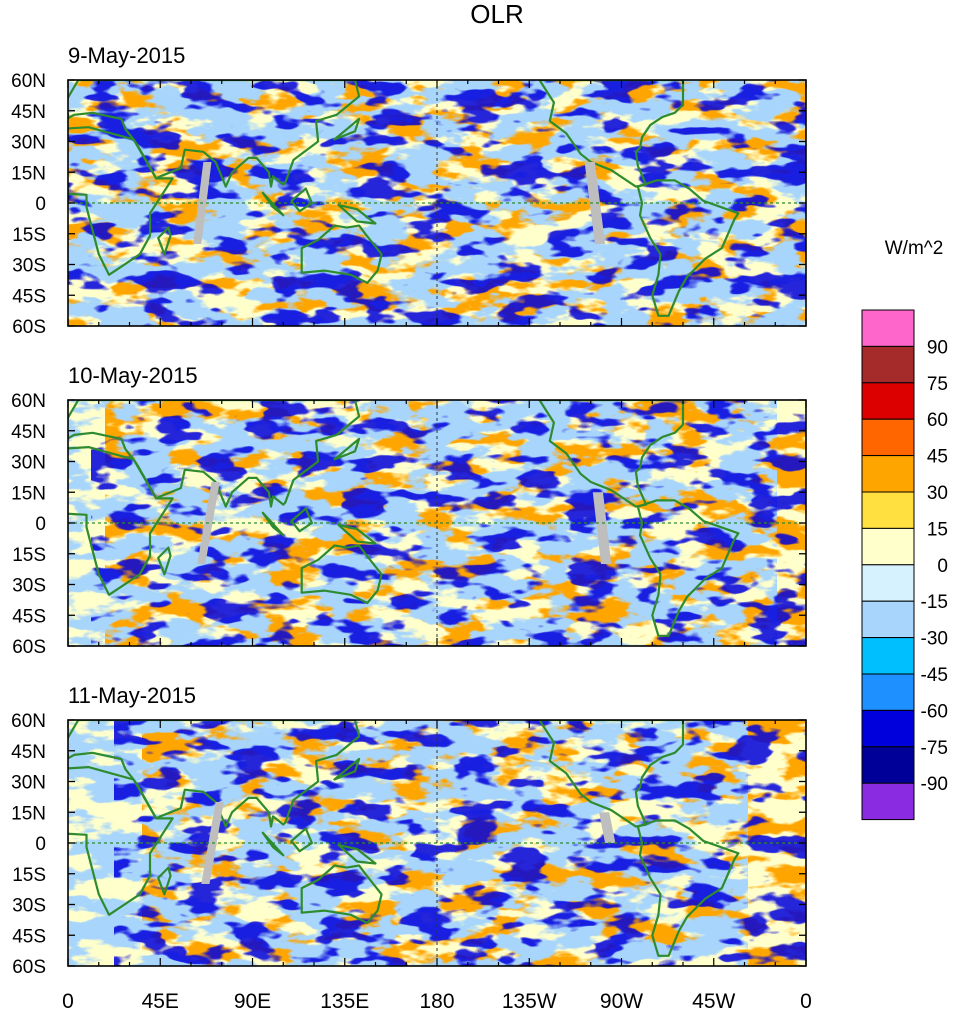 Image resolution: width=964 pixels, height=1013 pixels. Describe the element at coordinates (252, 1001) in the screenshot. I see `lon-label: 90E` at that location.